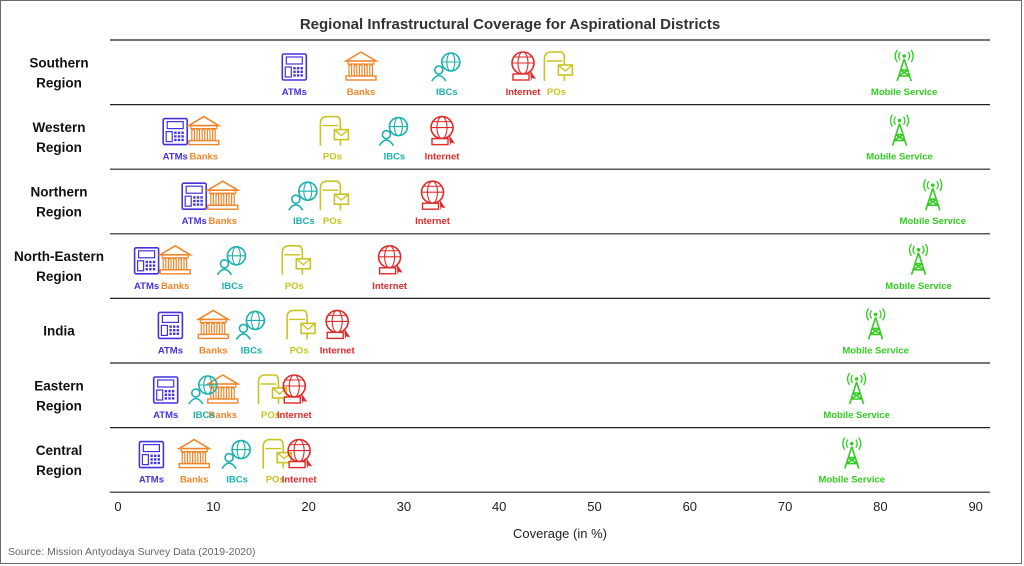 Image resolution: width=1024 pixels, height=566 pixels. Describe the element at coordinates (59, 450) in the screenshot. I see `row-label: Central` at that location.